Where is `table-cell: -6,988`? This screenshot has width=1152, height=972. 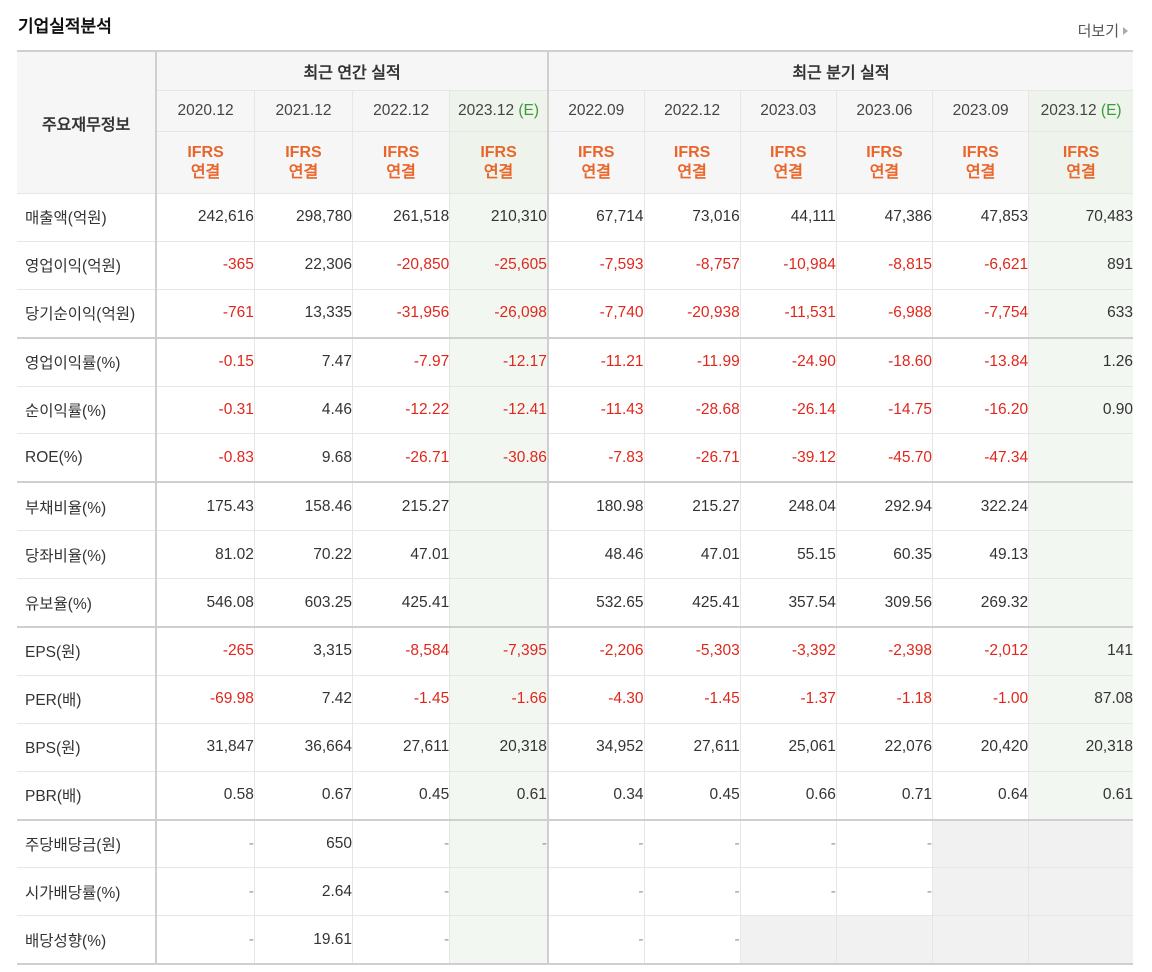 table-cell: -6,988 is located at coordinates (885, 314).